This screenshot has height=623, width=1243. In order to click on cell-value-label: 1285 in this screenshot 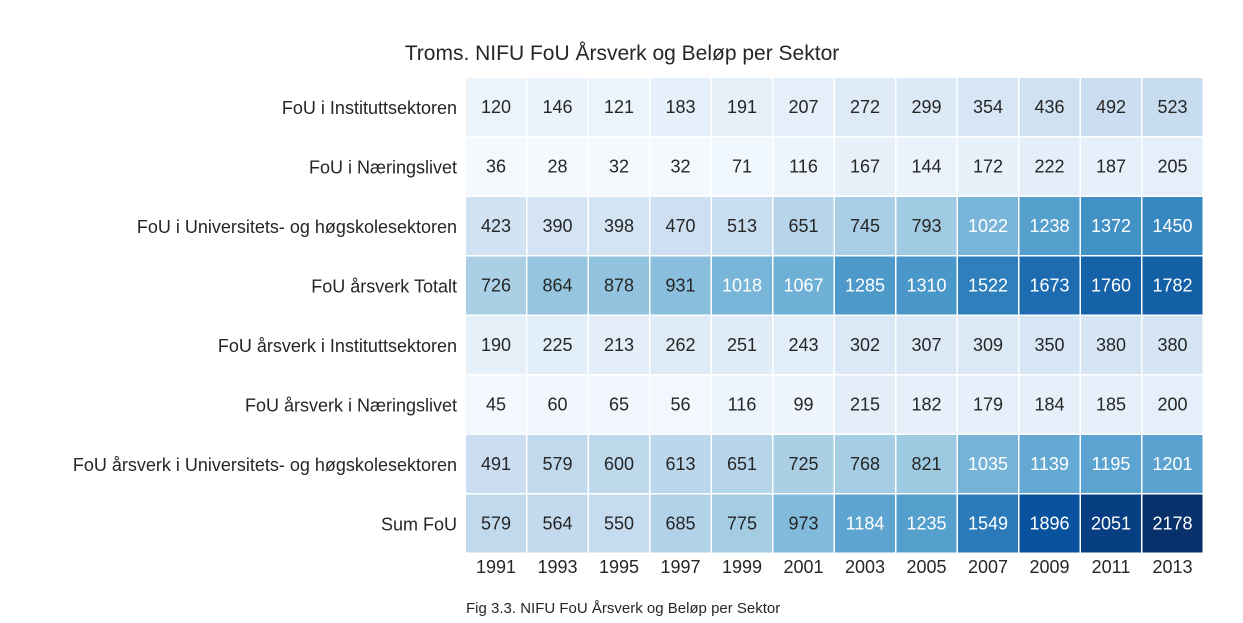, I will do `click(865, 286)`.